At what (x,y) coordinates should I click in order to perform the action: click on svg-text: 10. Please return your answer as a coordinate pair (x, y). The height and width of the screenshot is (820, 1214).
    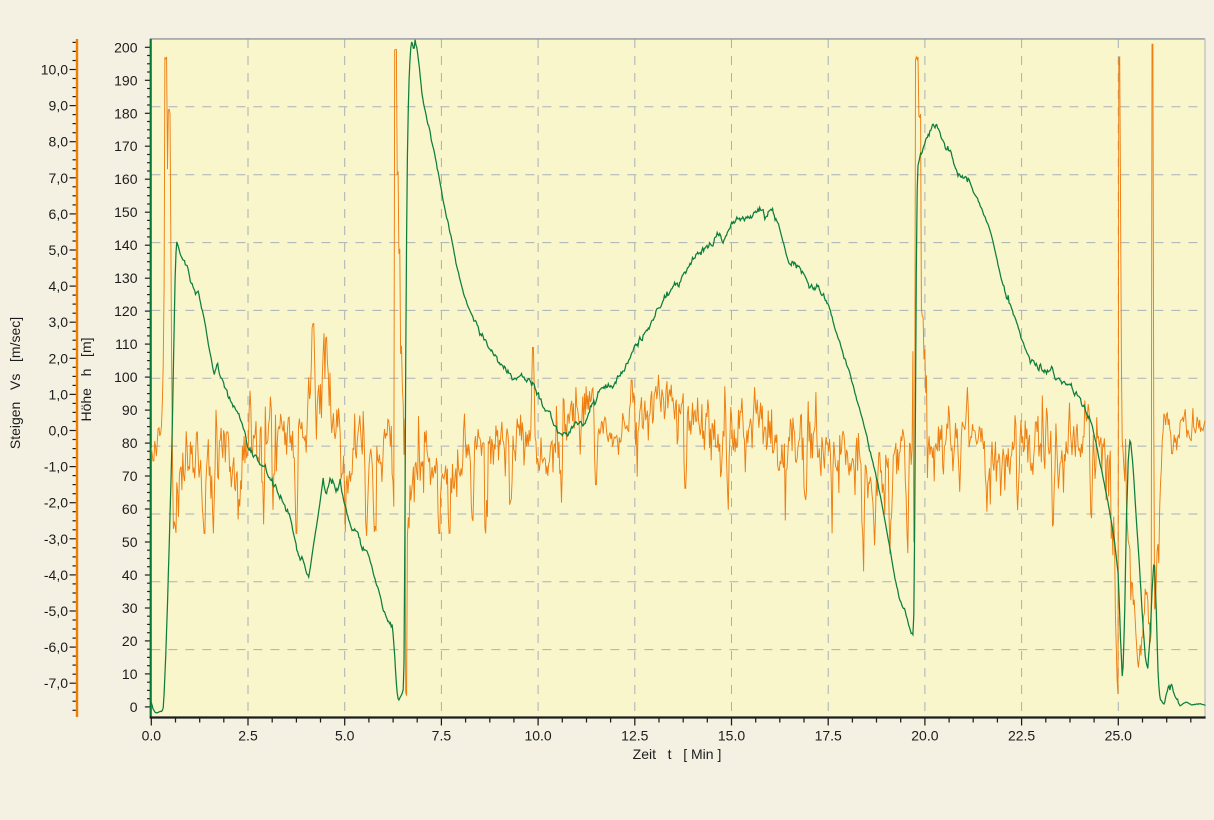
    Looking at the image, I should click on (130, 674).